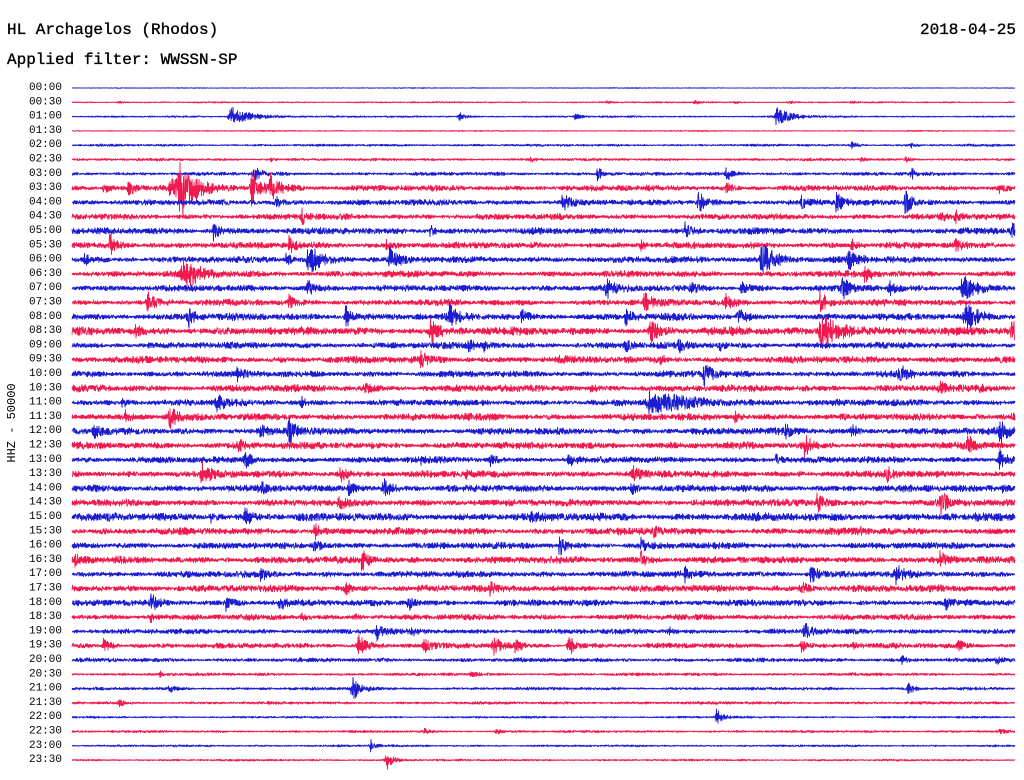 The width and height of the screenshot is (1024, 780). I want to click on row-label-02-30: 02:30, so click(45, 160).